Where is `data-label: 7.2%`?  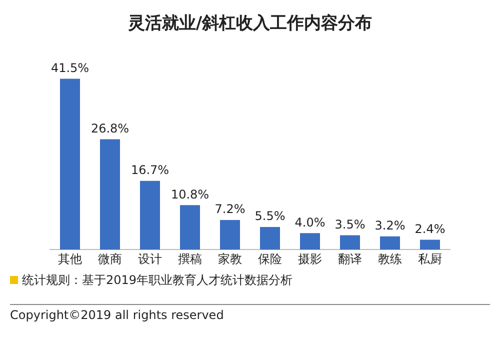 data-label: 7.2% is located at coordinates (230, 209).